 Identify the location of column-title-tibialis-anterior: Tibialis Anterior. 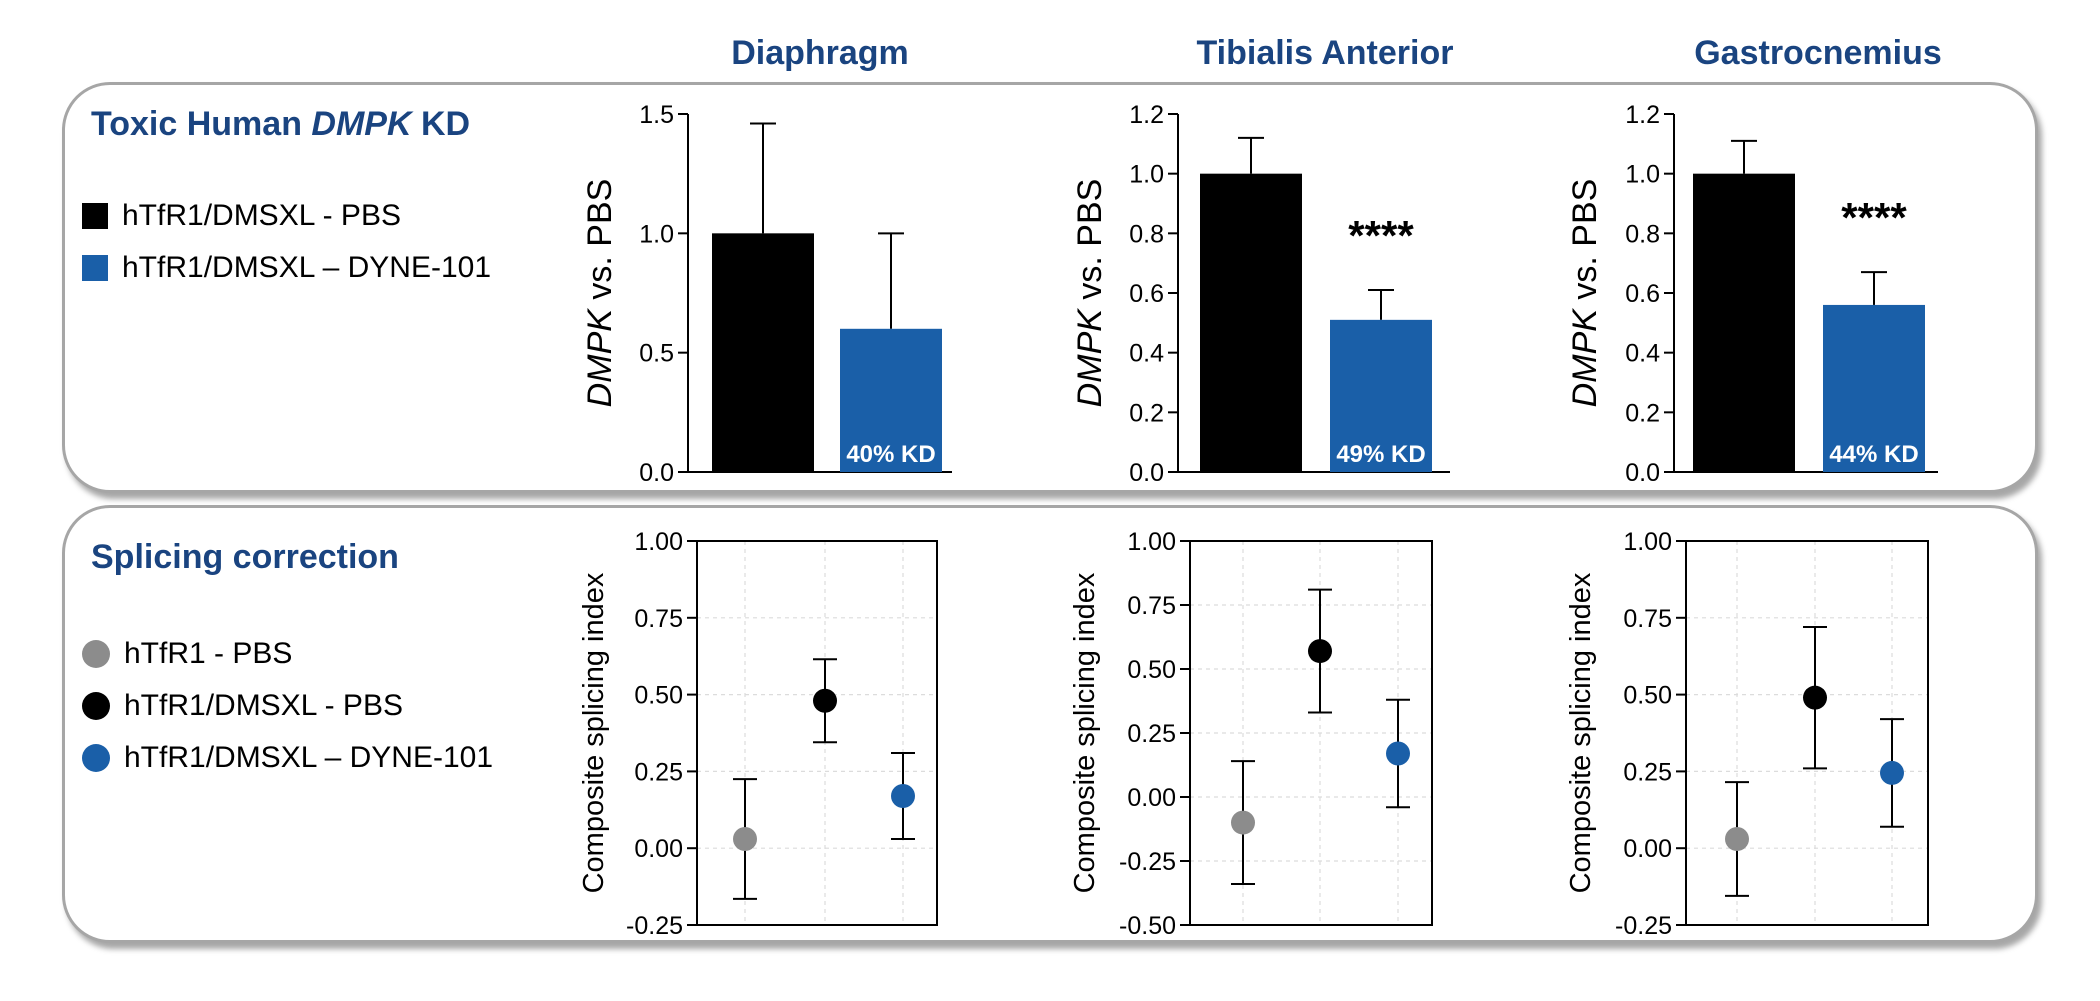
(1325, 53).